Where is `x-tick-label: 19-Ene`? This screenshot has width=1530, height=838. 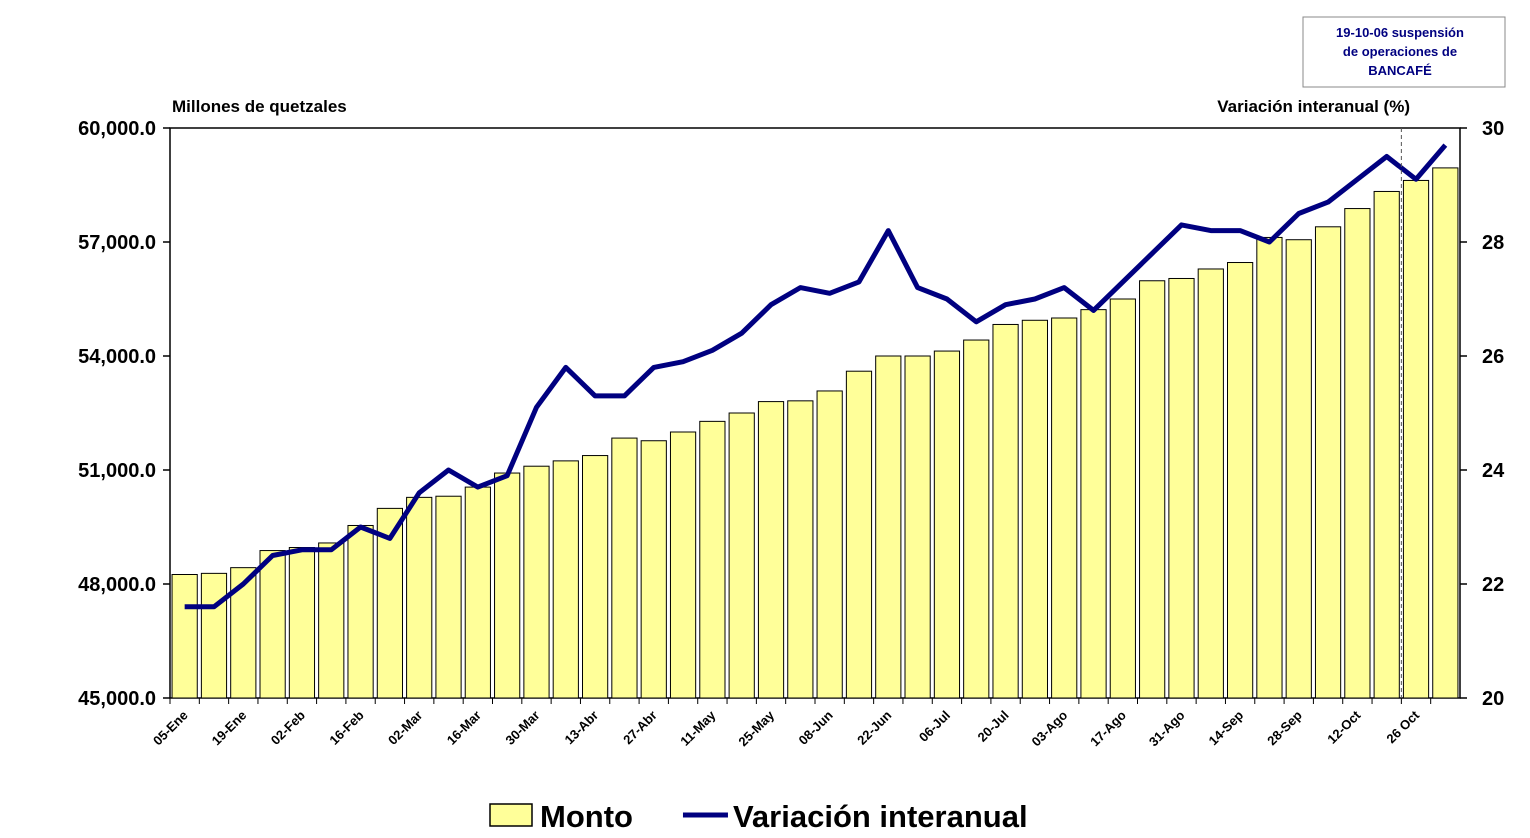
x-tick-label: 19-Ene is located at coordinates (229, 728).